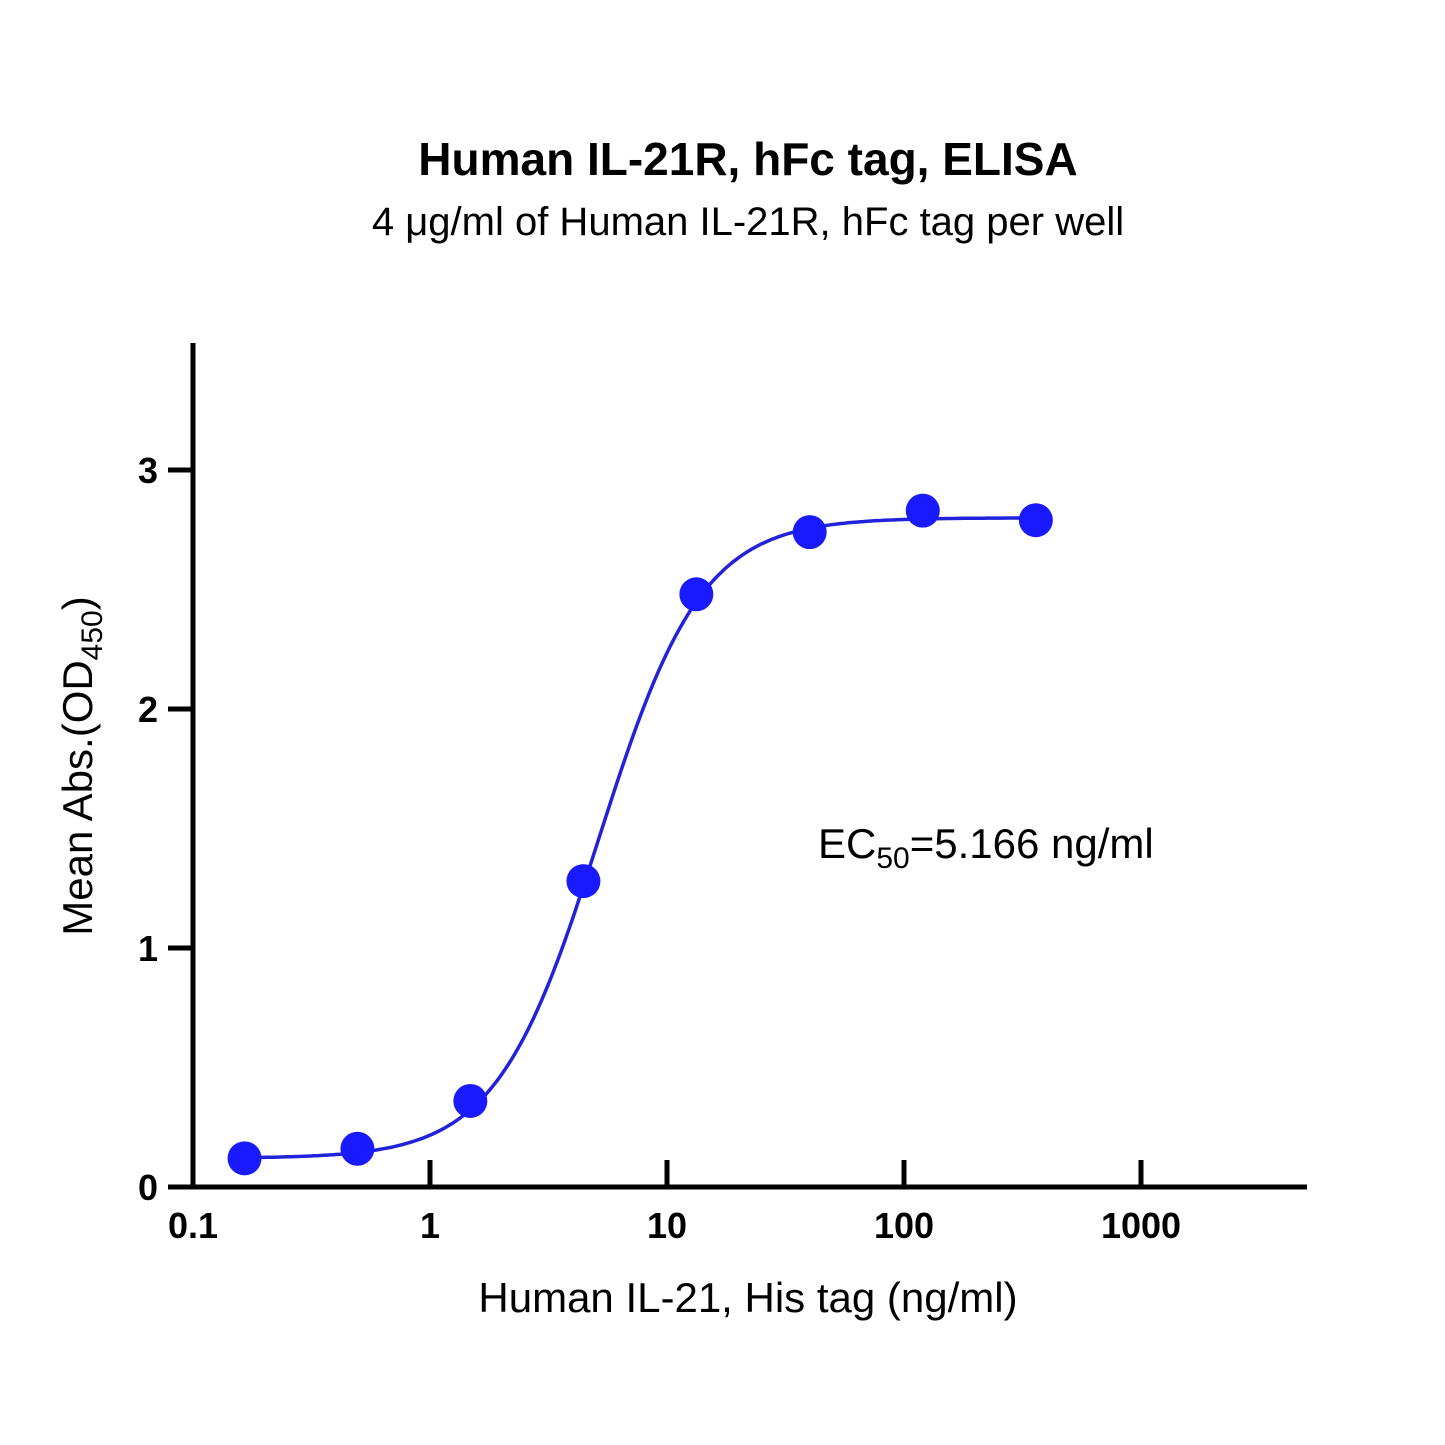  Describe the element at coordinates (77, 797) in the screenshot. I see `y-axis-title-main: Mean Abs.(OD` at that location.